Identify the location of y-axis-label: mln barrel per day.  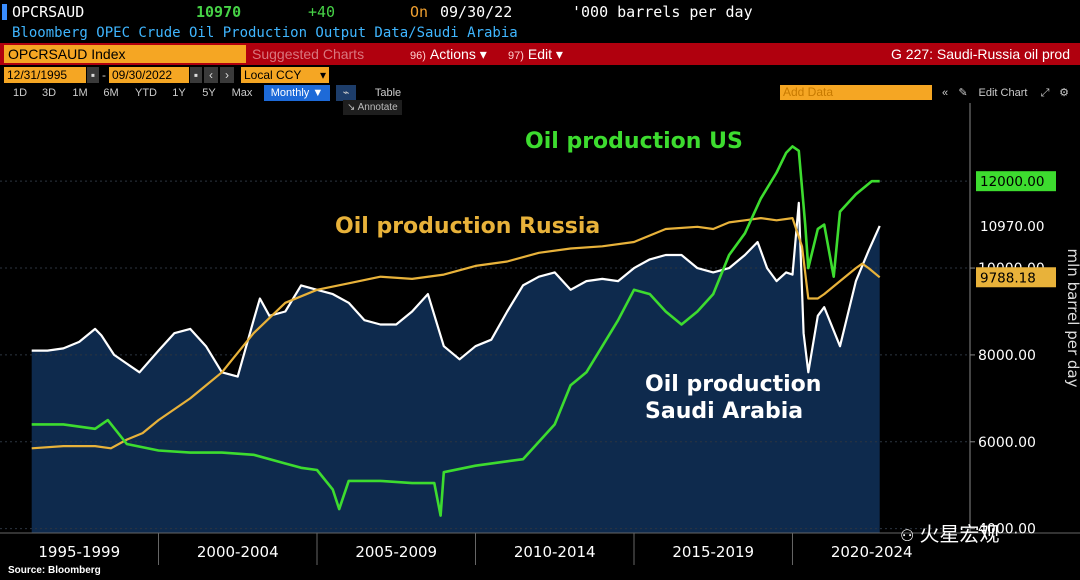
(1072, 318).